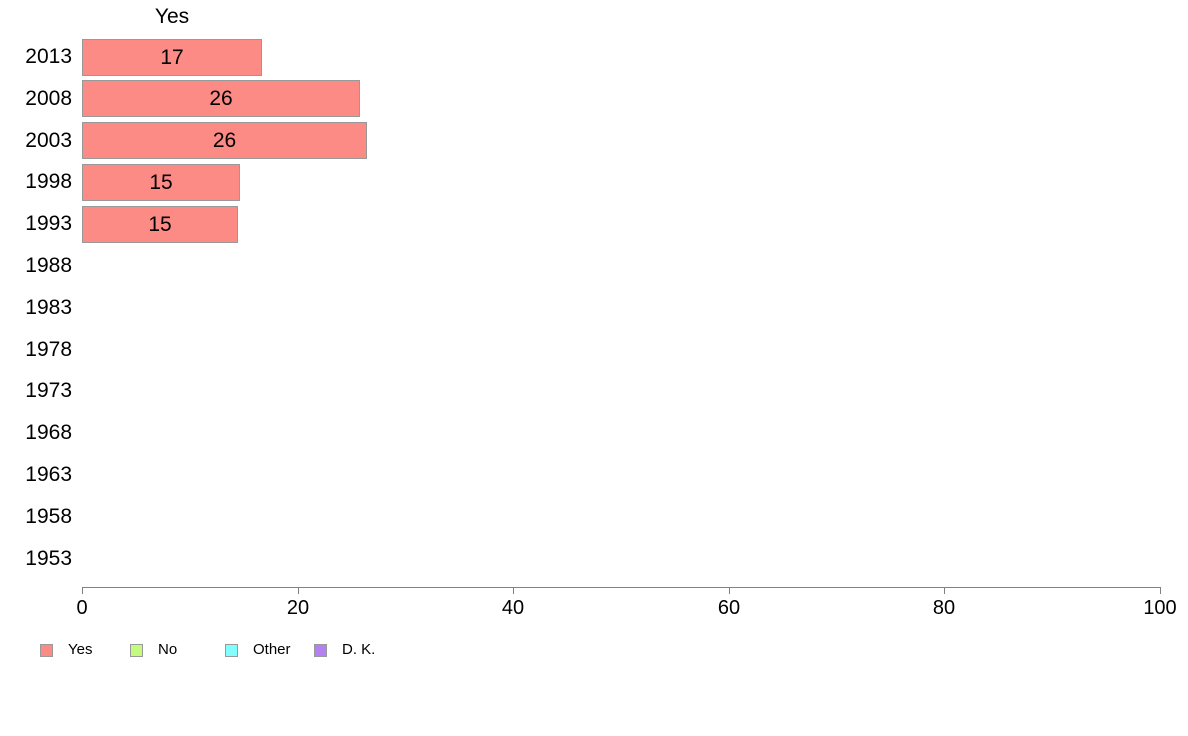 Image resolution: width=1188 pixels, height=736 pixels. Describe the element at coordinates (48, 265) in the screenshot. I see `year-label: 1988` at that location.